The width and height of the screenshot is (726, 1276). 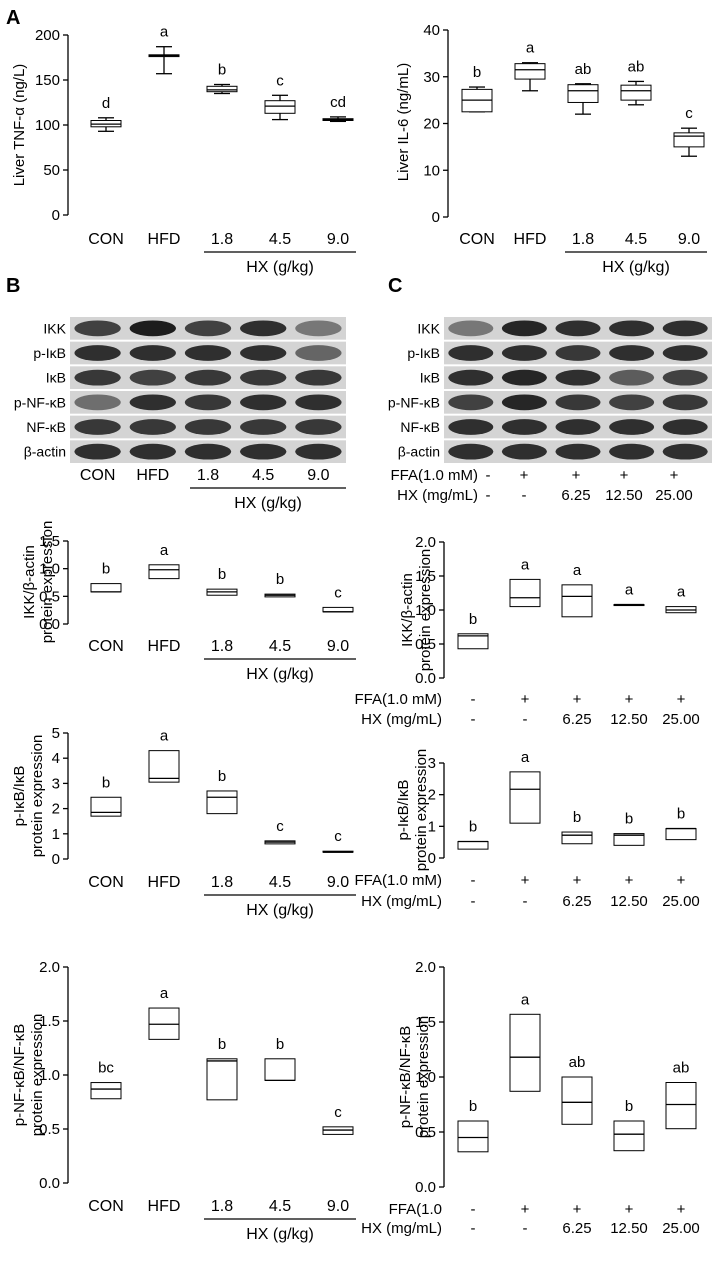 What do you see at coordinates (56, 809) in the screenshot?
I see `y-tick-label-b2: 2` at bounding box center [56, 809].